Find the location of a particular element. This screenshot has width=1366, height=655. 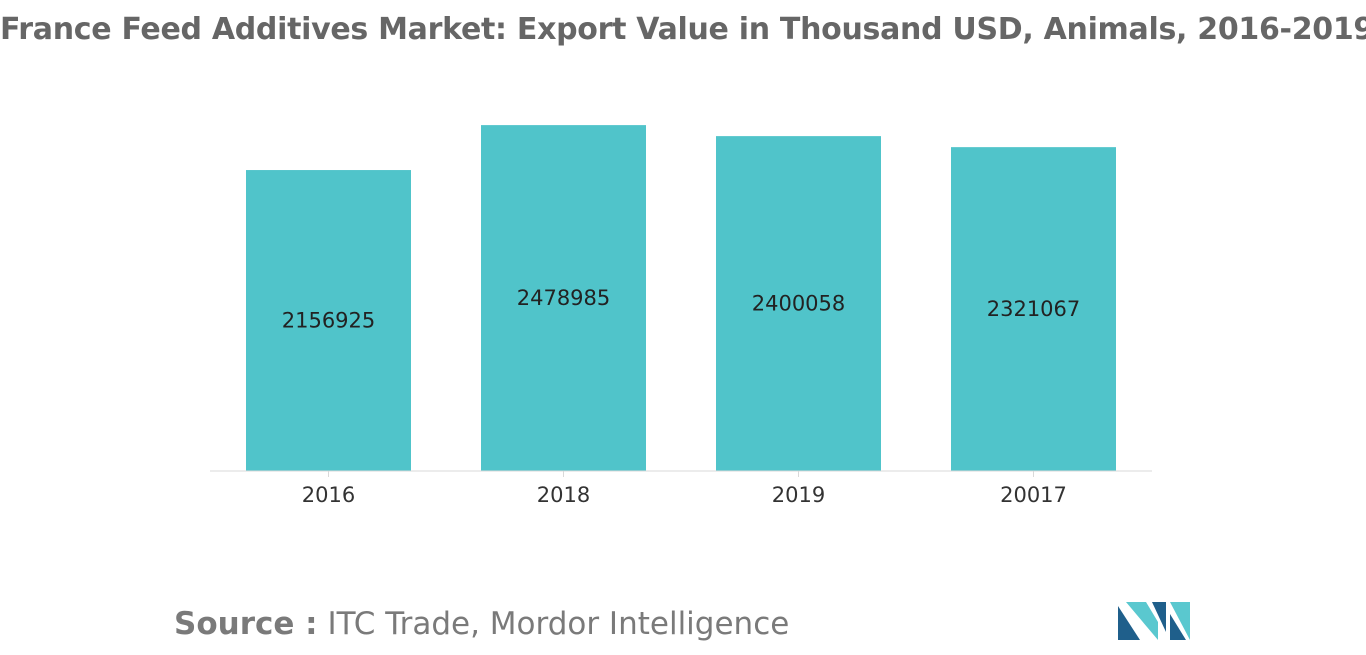

bar-value-label: 2156925 is located at coordinates (329, 321).